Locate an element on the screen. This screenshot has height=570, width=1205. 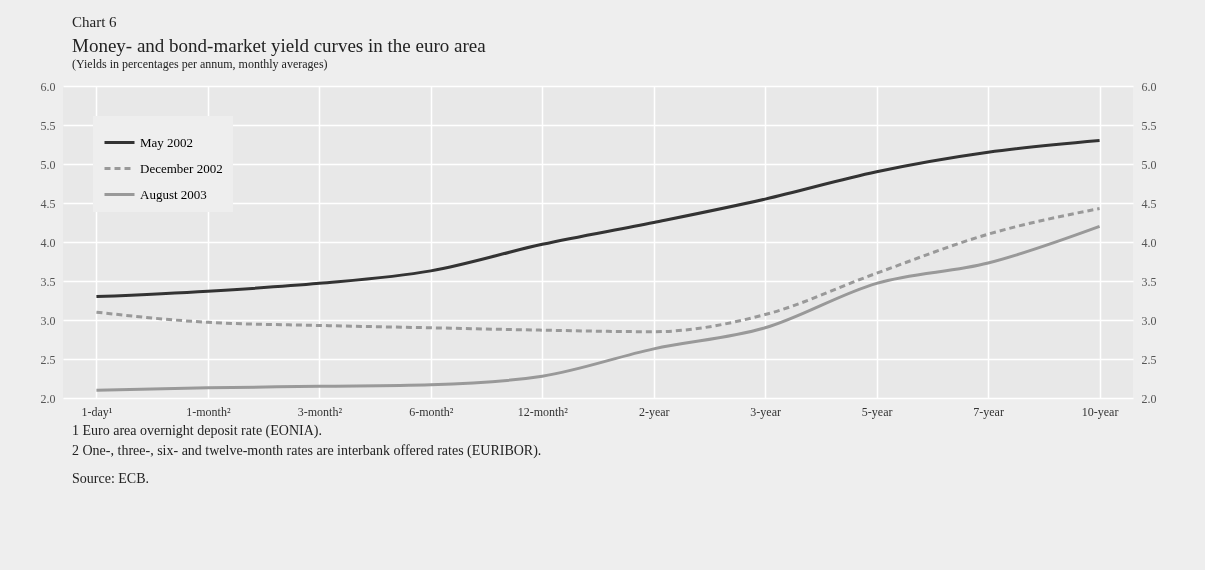
y2-tick-label: 4.0 is located at coordinates (1149, 242).